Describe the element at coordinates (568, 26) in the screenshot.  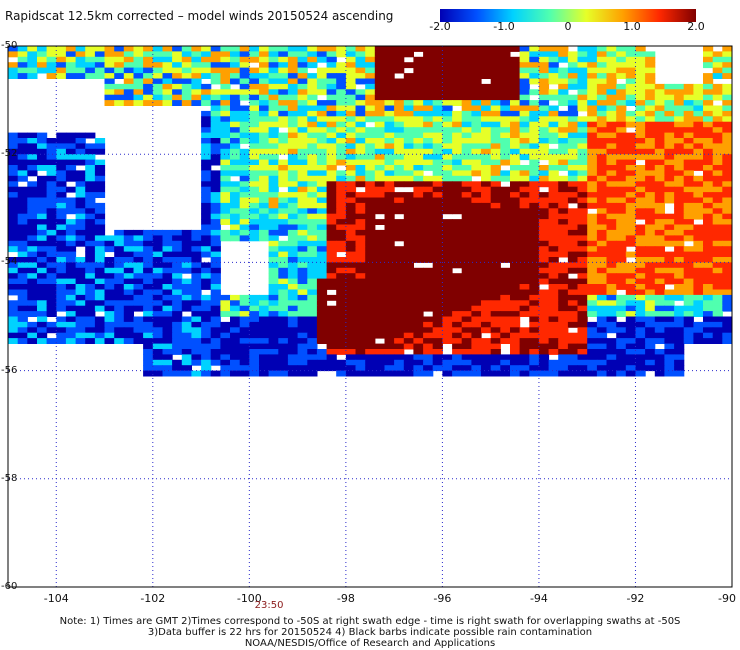
I see `colorbar-tick-label: 0` at that location.